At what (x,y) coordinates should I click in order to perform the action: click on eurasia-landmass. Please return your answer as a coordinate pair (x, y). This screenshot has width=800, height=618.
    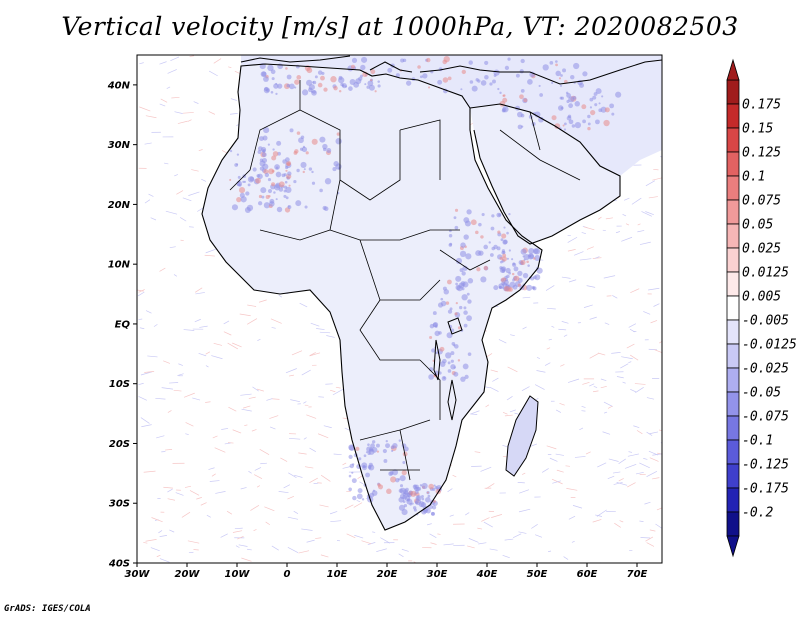
    Looking at the image, I should click on (451, 115).